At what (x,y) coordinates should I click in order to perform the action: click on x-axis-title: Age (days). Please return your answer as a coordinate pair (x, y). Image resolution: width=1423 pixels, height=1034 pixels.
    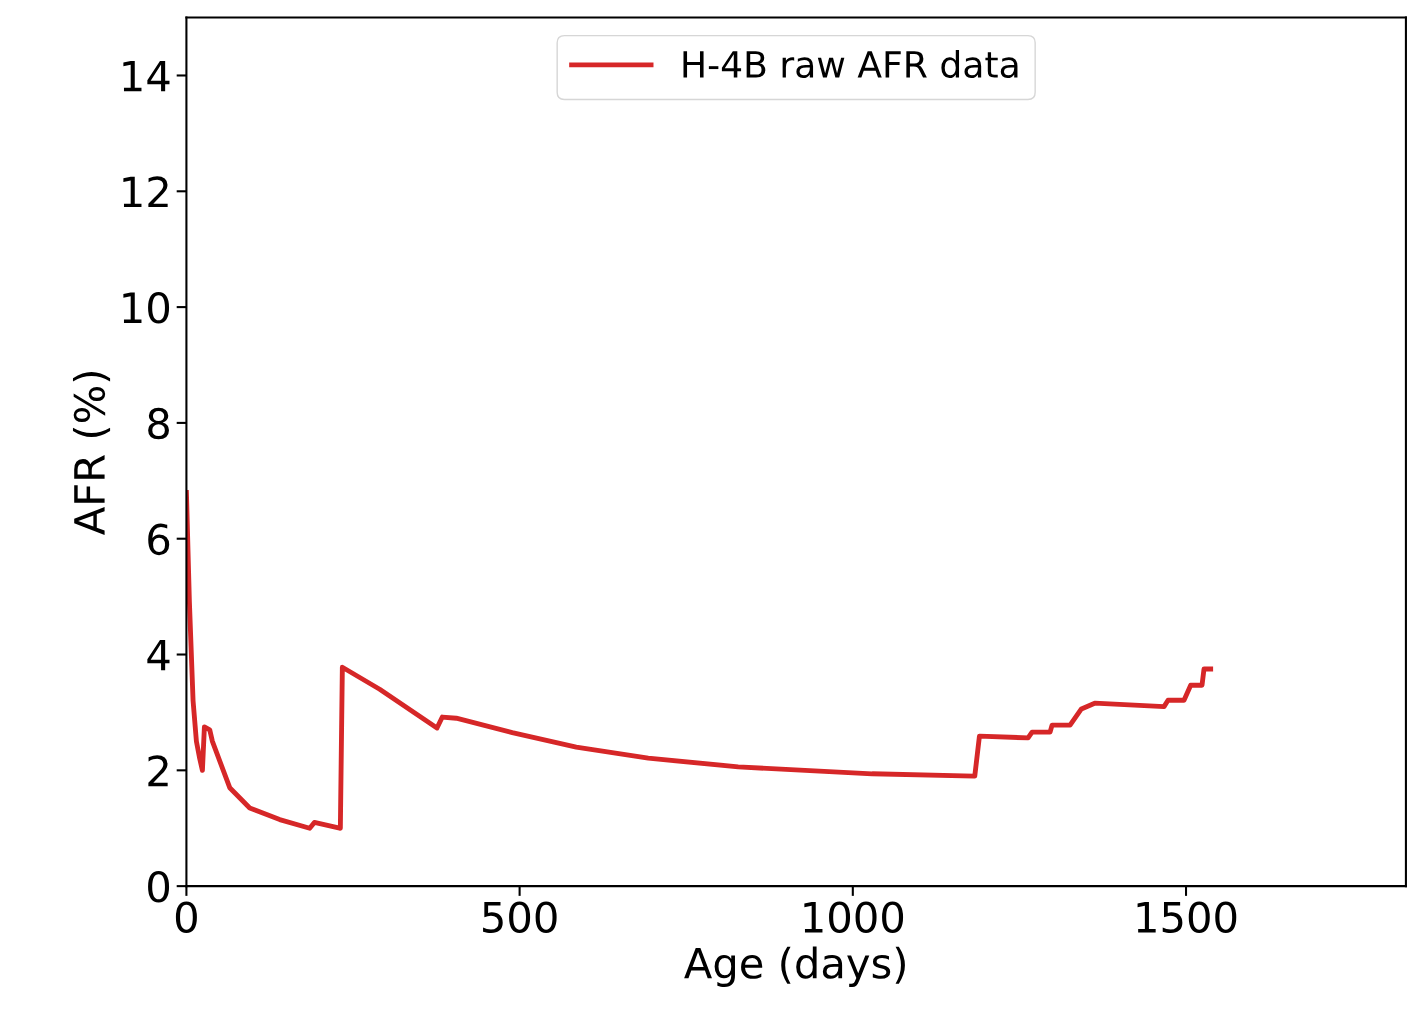
    Looking at the image, I should click on (794, 966).